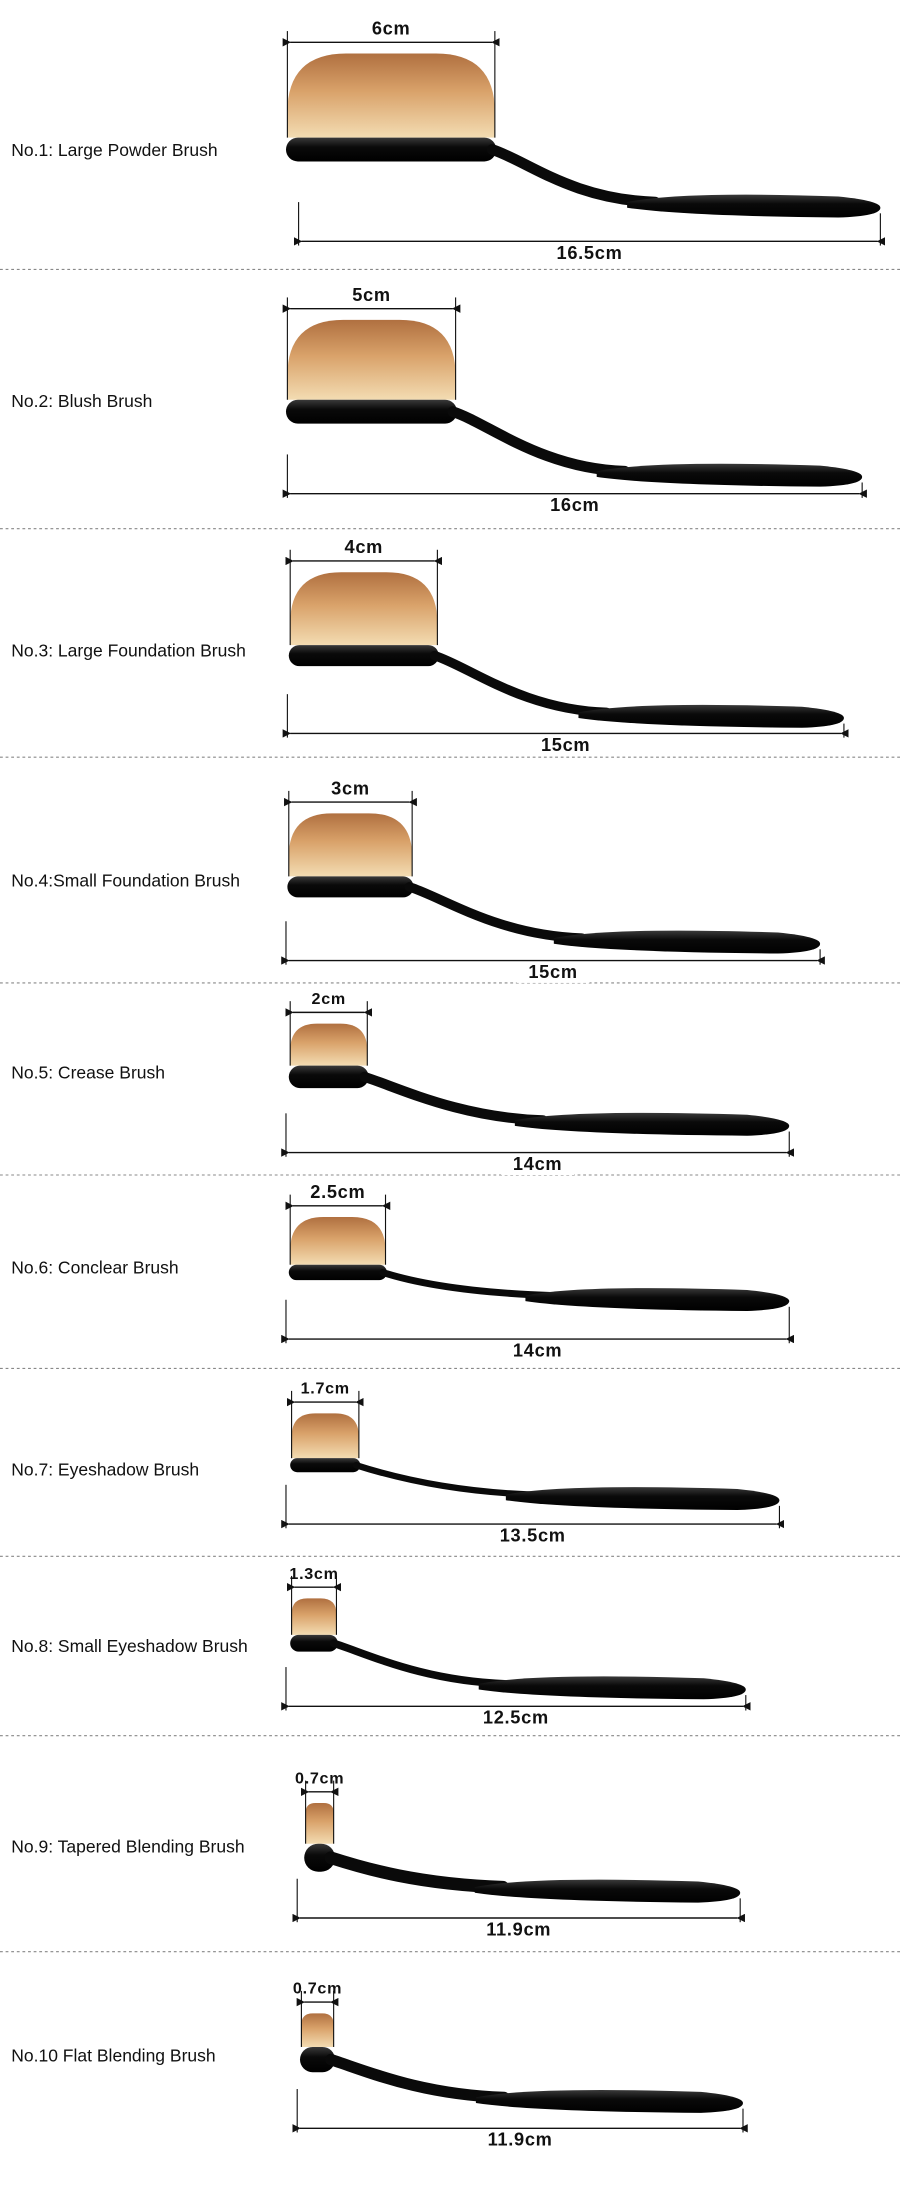  Describe the element at coordinates (125, 881) in the screenshot. I see `brush-label: No.4:Small Foundation Brush` at that location.